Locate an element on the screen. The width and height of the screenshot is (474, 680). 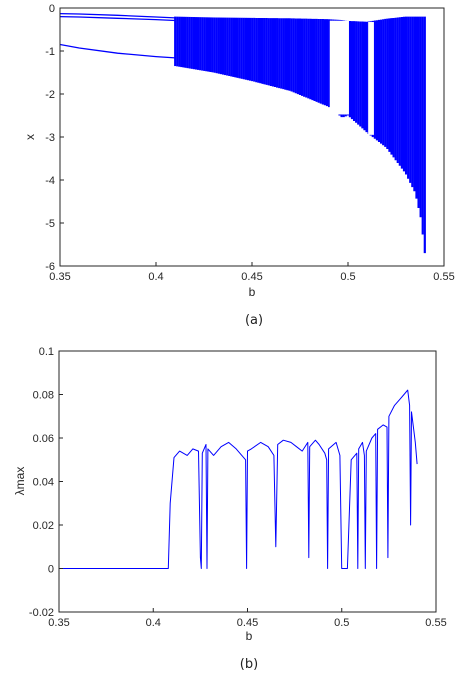
y-tick-label: 0.02 is located at coordinates (43, 526).